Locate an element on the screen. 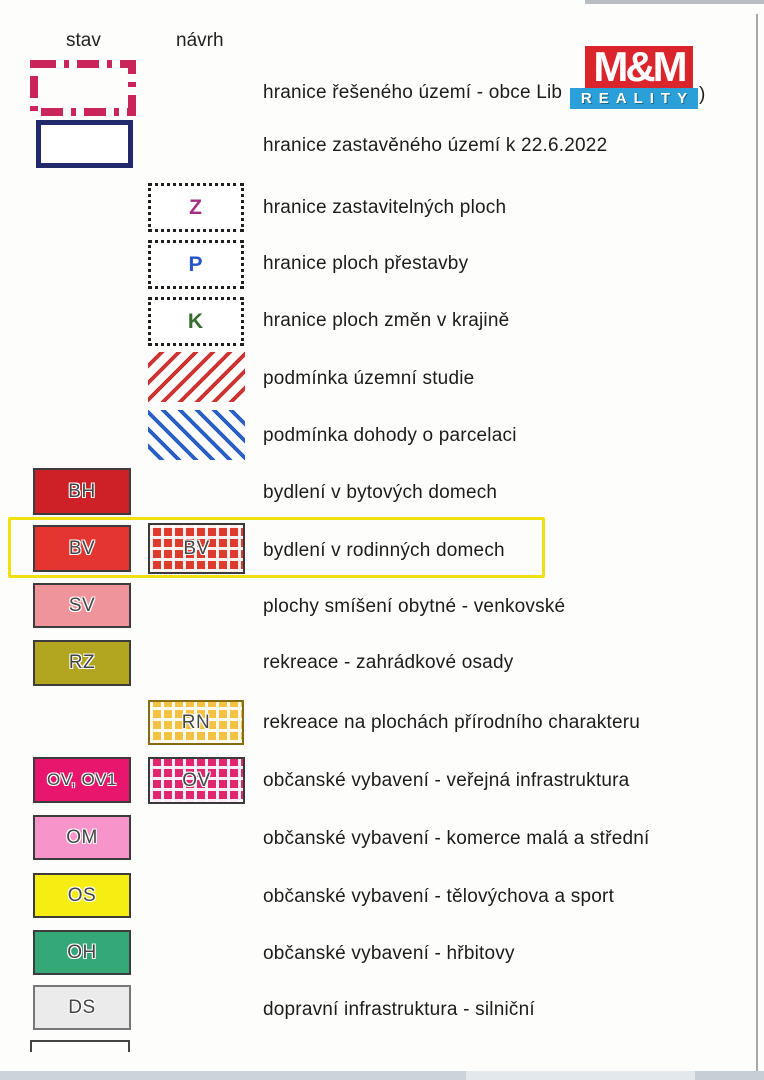 The height and width of the screenshot is (1080, 764). rz-swatch: RZ is located at coordinates (82, 663).